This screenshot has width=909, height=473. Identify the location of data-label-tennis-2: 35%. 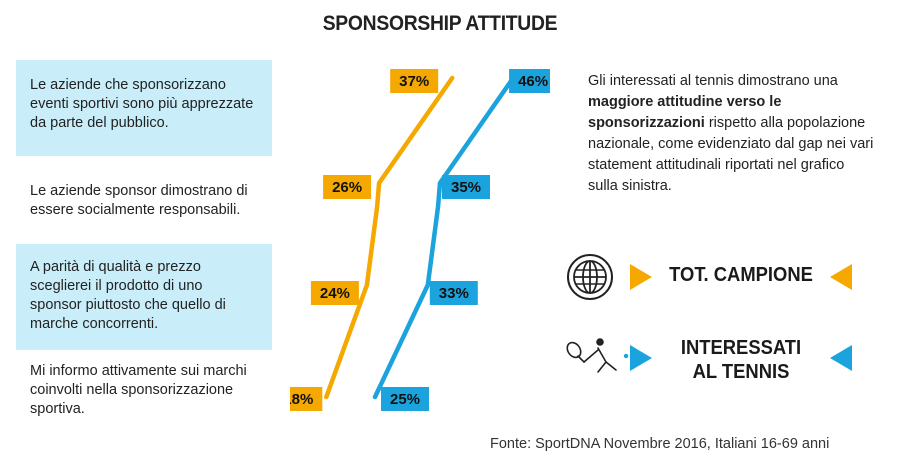
(466, 187).